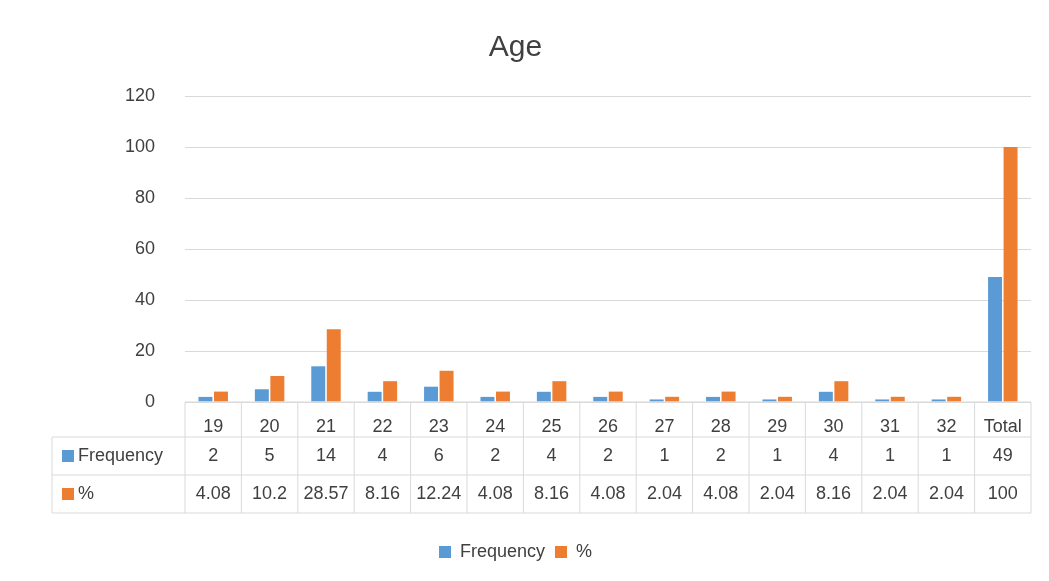  What do you see at coordinates (608, 425) in the screenshot?
I see `x-tick-label: 26` at bounding box center [608, 425].